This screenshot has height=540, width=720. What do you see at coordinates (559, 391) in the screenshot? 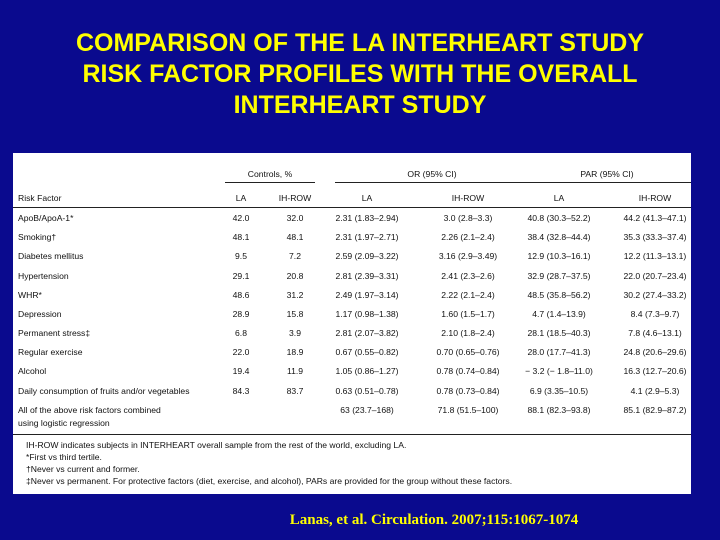
I see `cell-par-la: 6.9 (3.35–10.5)` at bounding box center [559, 391].